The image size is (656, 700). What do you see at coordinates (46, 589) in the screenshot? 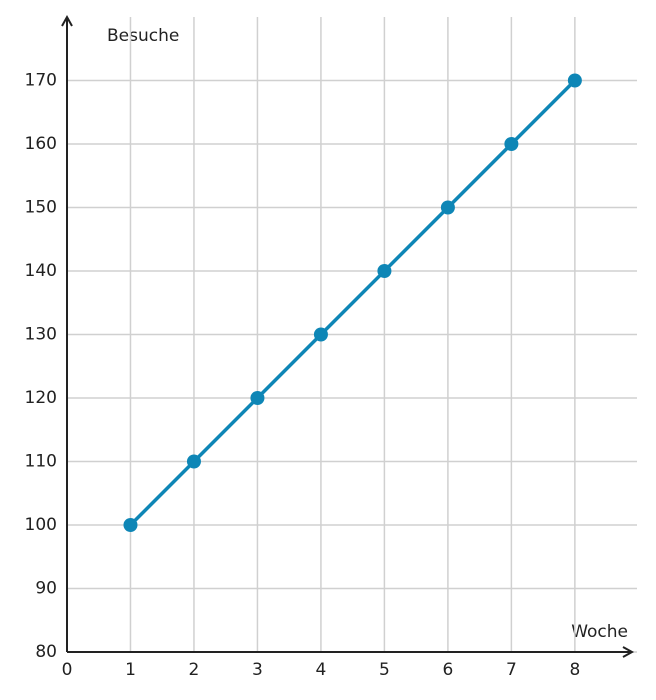
I see `y-tick-label: 90` at bounding box center [46, 589].